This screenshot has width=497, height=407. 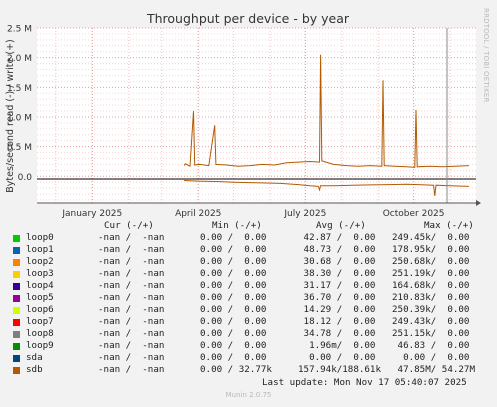 I want to click on legend-name: sdb, so click(x=34, y=369).